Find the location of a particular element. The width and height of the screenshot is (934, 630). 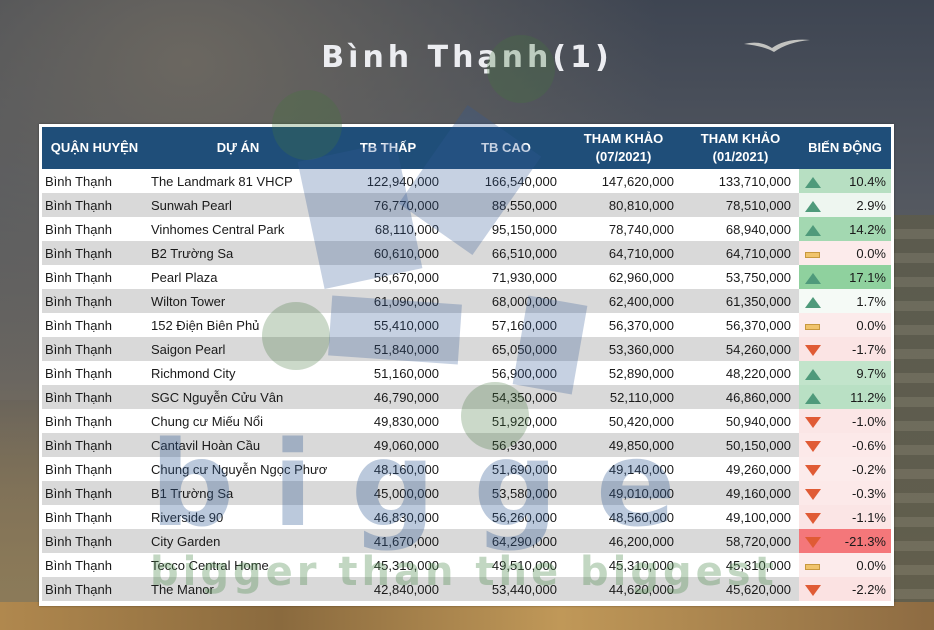

low-price-cell: 122,940,000 is located at coordinates (388, 181).